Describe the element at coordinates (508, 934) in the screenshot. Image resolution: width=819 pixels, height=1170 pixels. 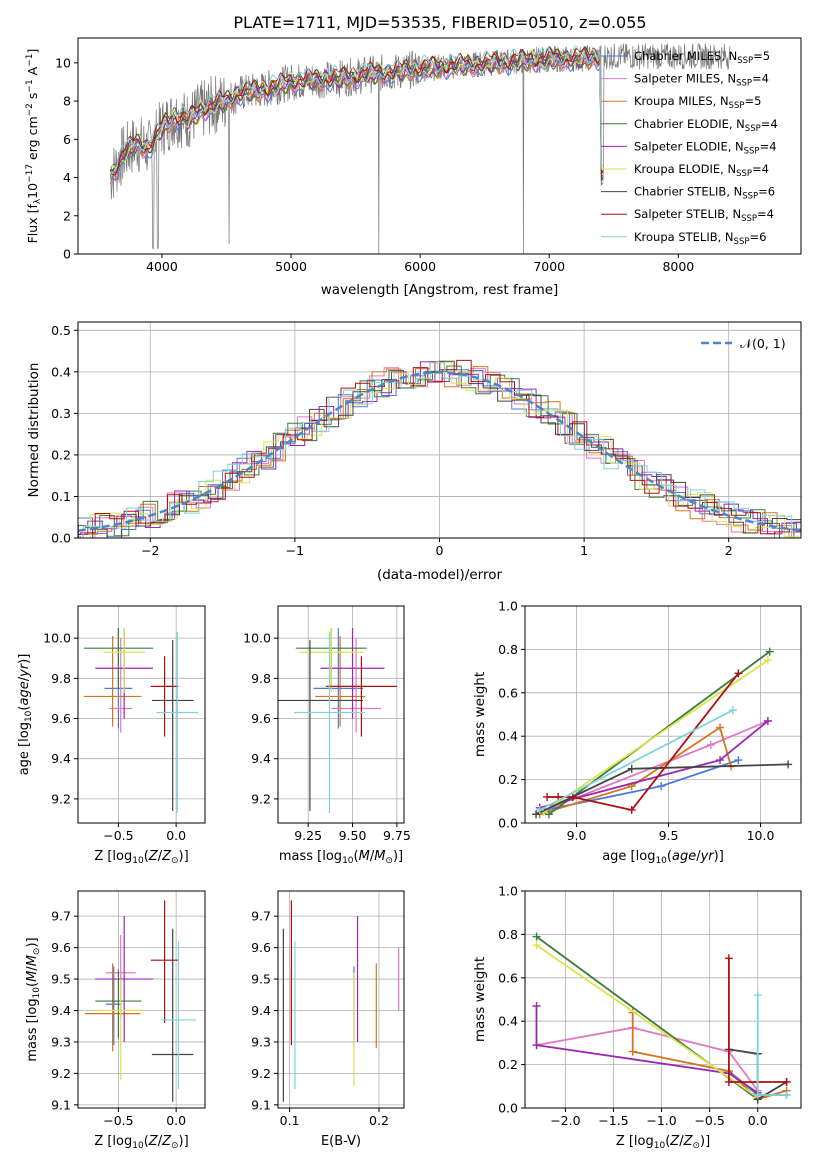
I see `y-tick-label: 0.8` at that location.